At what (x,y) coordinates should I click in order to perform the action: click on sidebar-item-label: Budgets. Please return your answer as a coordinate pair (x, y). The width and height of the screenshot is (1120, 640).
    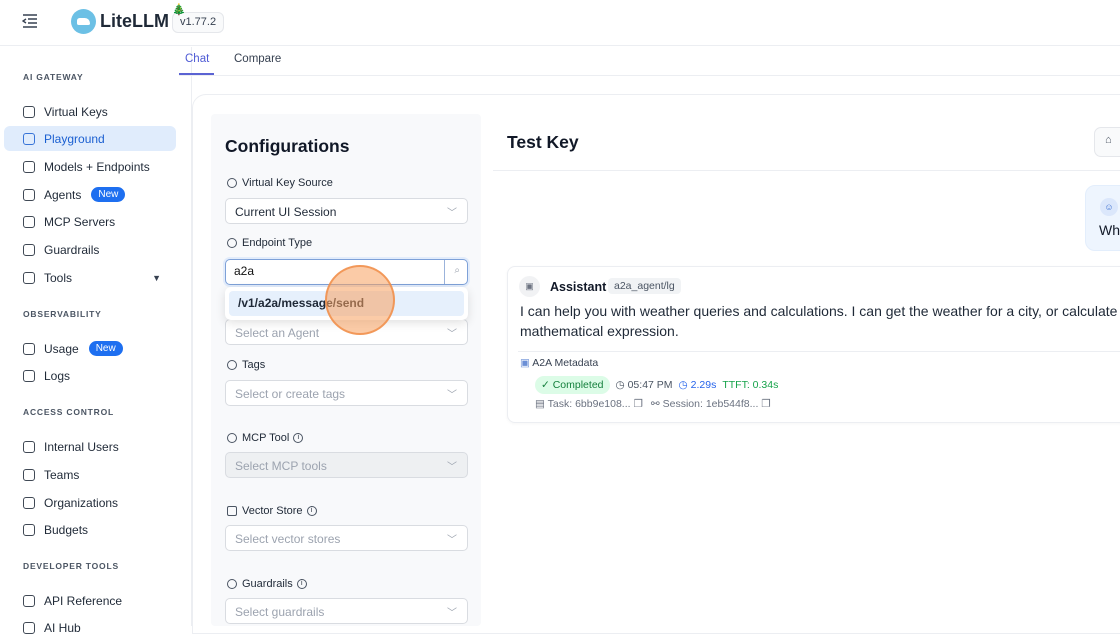
    Looking at the image, I should click on (66, 529).